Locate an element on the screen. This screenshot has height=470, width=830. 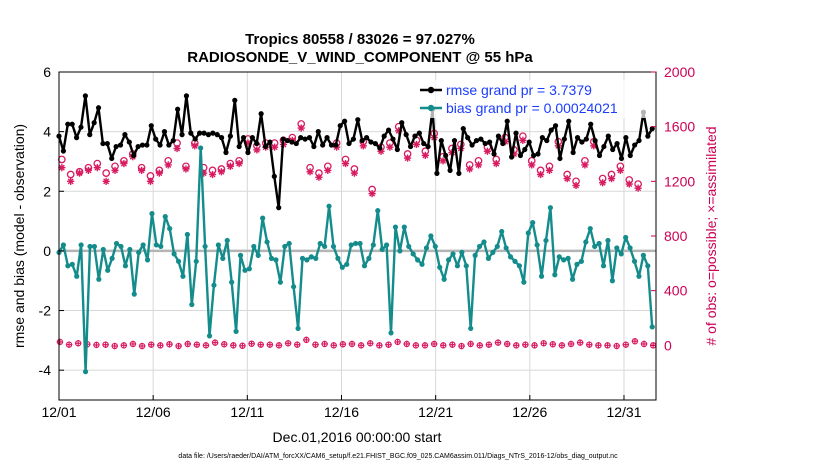
y-right-tick-label: 1600 is located at coordinates (679, 127).